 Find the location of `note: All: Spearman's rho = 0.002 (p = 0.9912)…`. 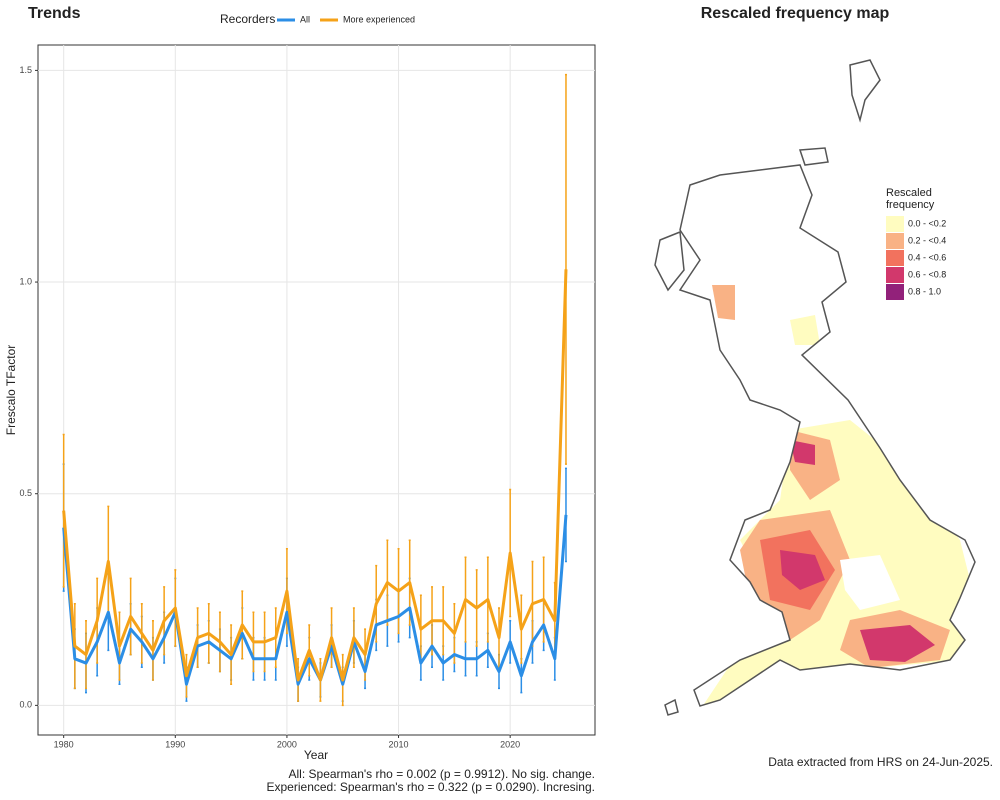

note: All: Spearman's rho = 0.002 (p = 0.9912)… is located at coordinates (442, 774).